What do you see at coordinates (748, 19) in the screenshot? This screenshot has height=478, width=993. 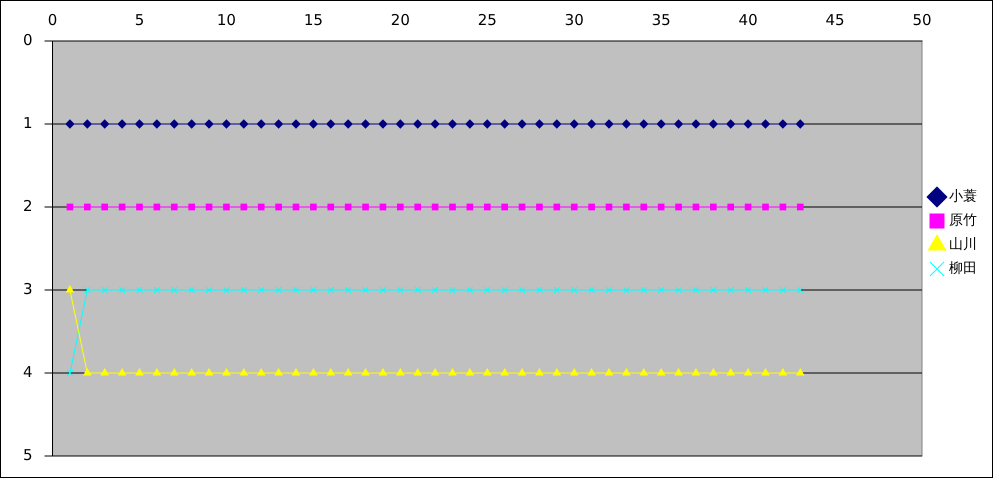 I see `x-tick-label: 40` at bounding box center [748, 19].